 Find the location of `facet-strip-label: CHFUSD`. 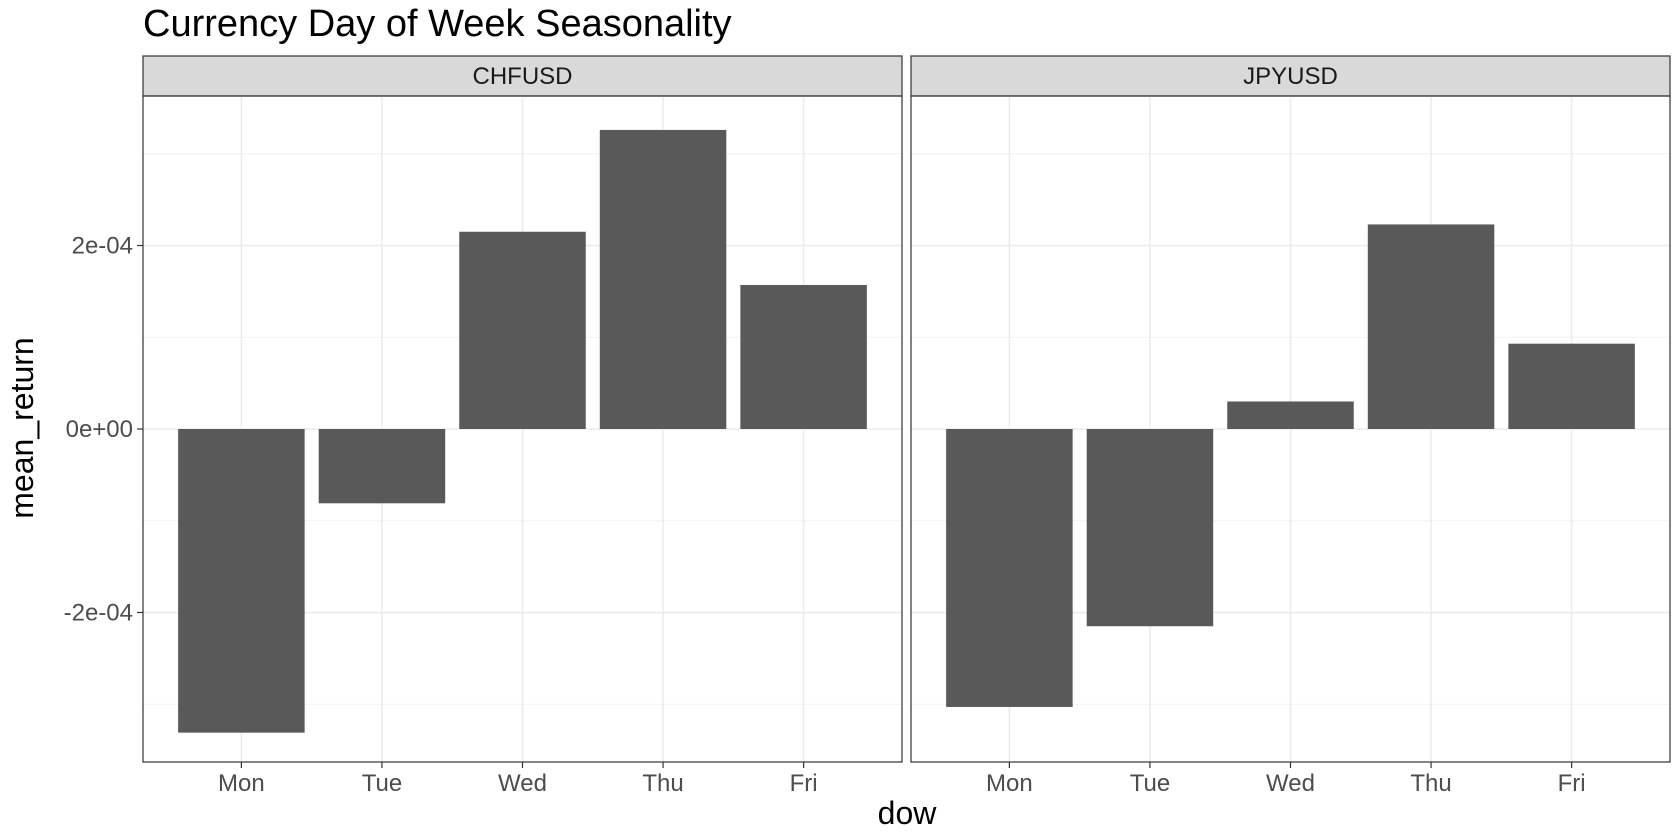

facet-strip-label: CHFUSD is located at coordinates (523, 76).